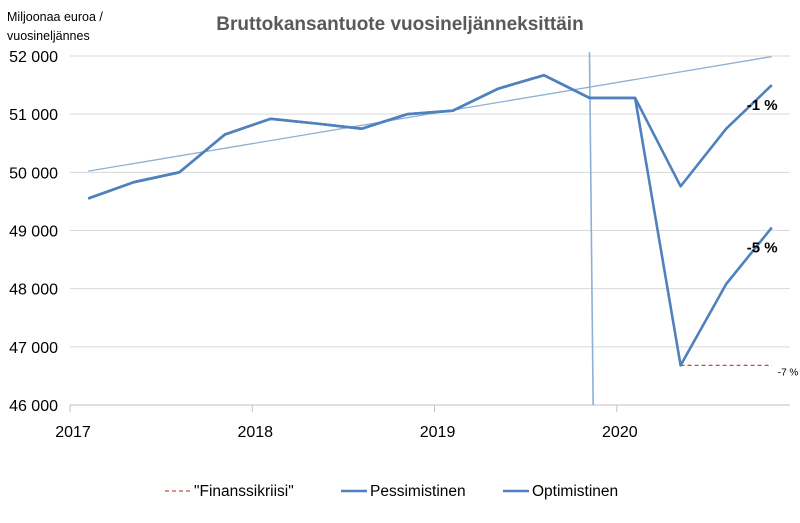 Image resolution: width=800 pixels, height=523 pixels. Describe the element at coordinates (762, 105) in the screenshot. I see `annotation-label: -1 %` at that location.